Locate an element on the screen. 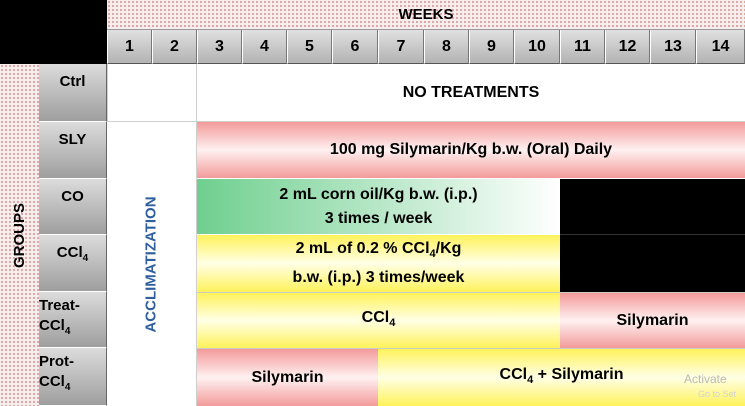 The image size is (745, 406). prot-phase2-text: CCl4 + Silymarin is located at coordinates (561, 376).